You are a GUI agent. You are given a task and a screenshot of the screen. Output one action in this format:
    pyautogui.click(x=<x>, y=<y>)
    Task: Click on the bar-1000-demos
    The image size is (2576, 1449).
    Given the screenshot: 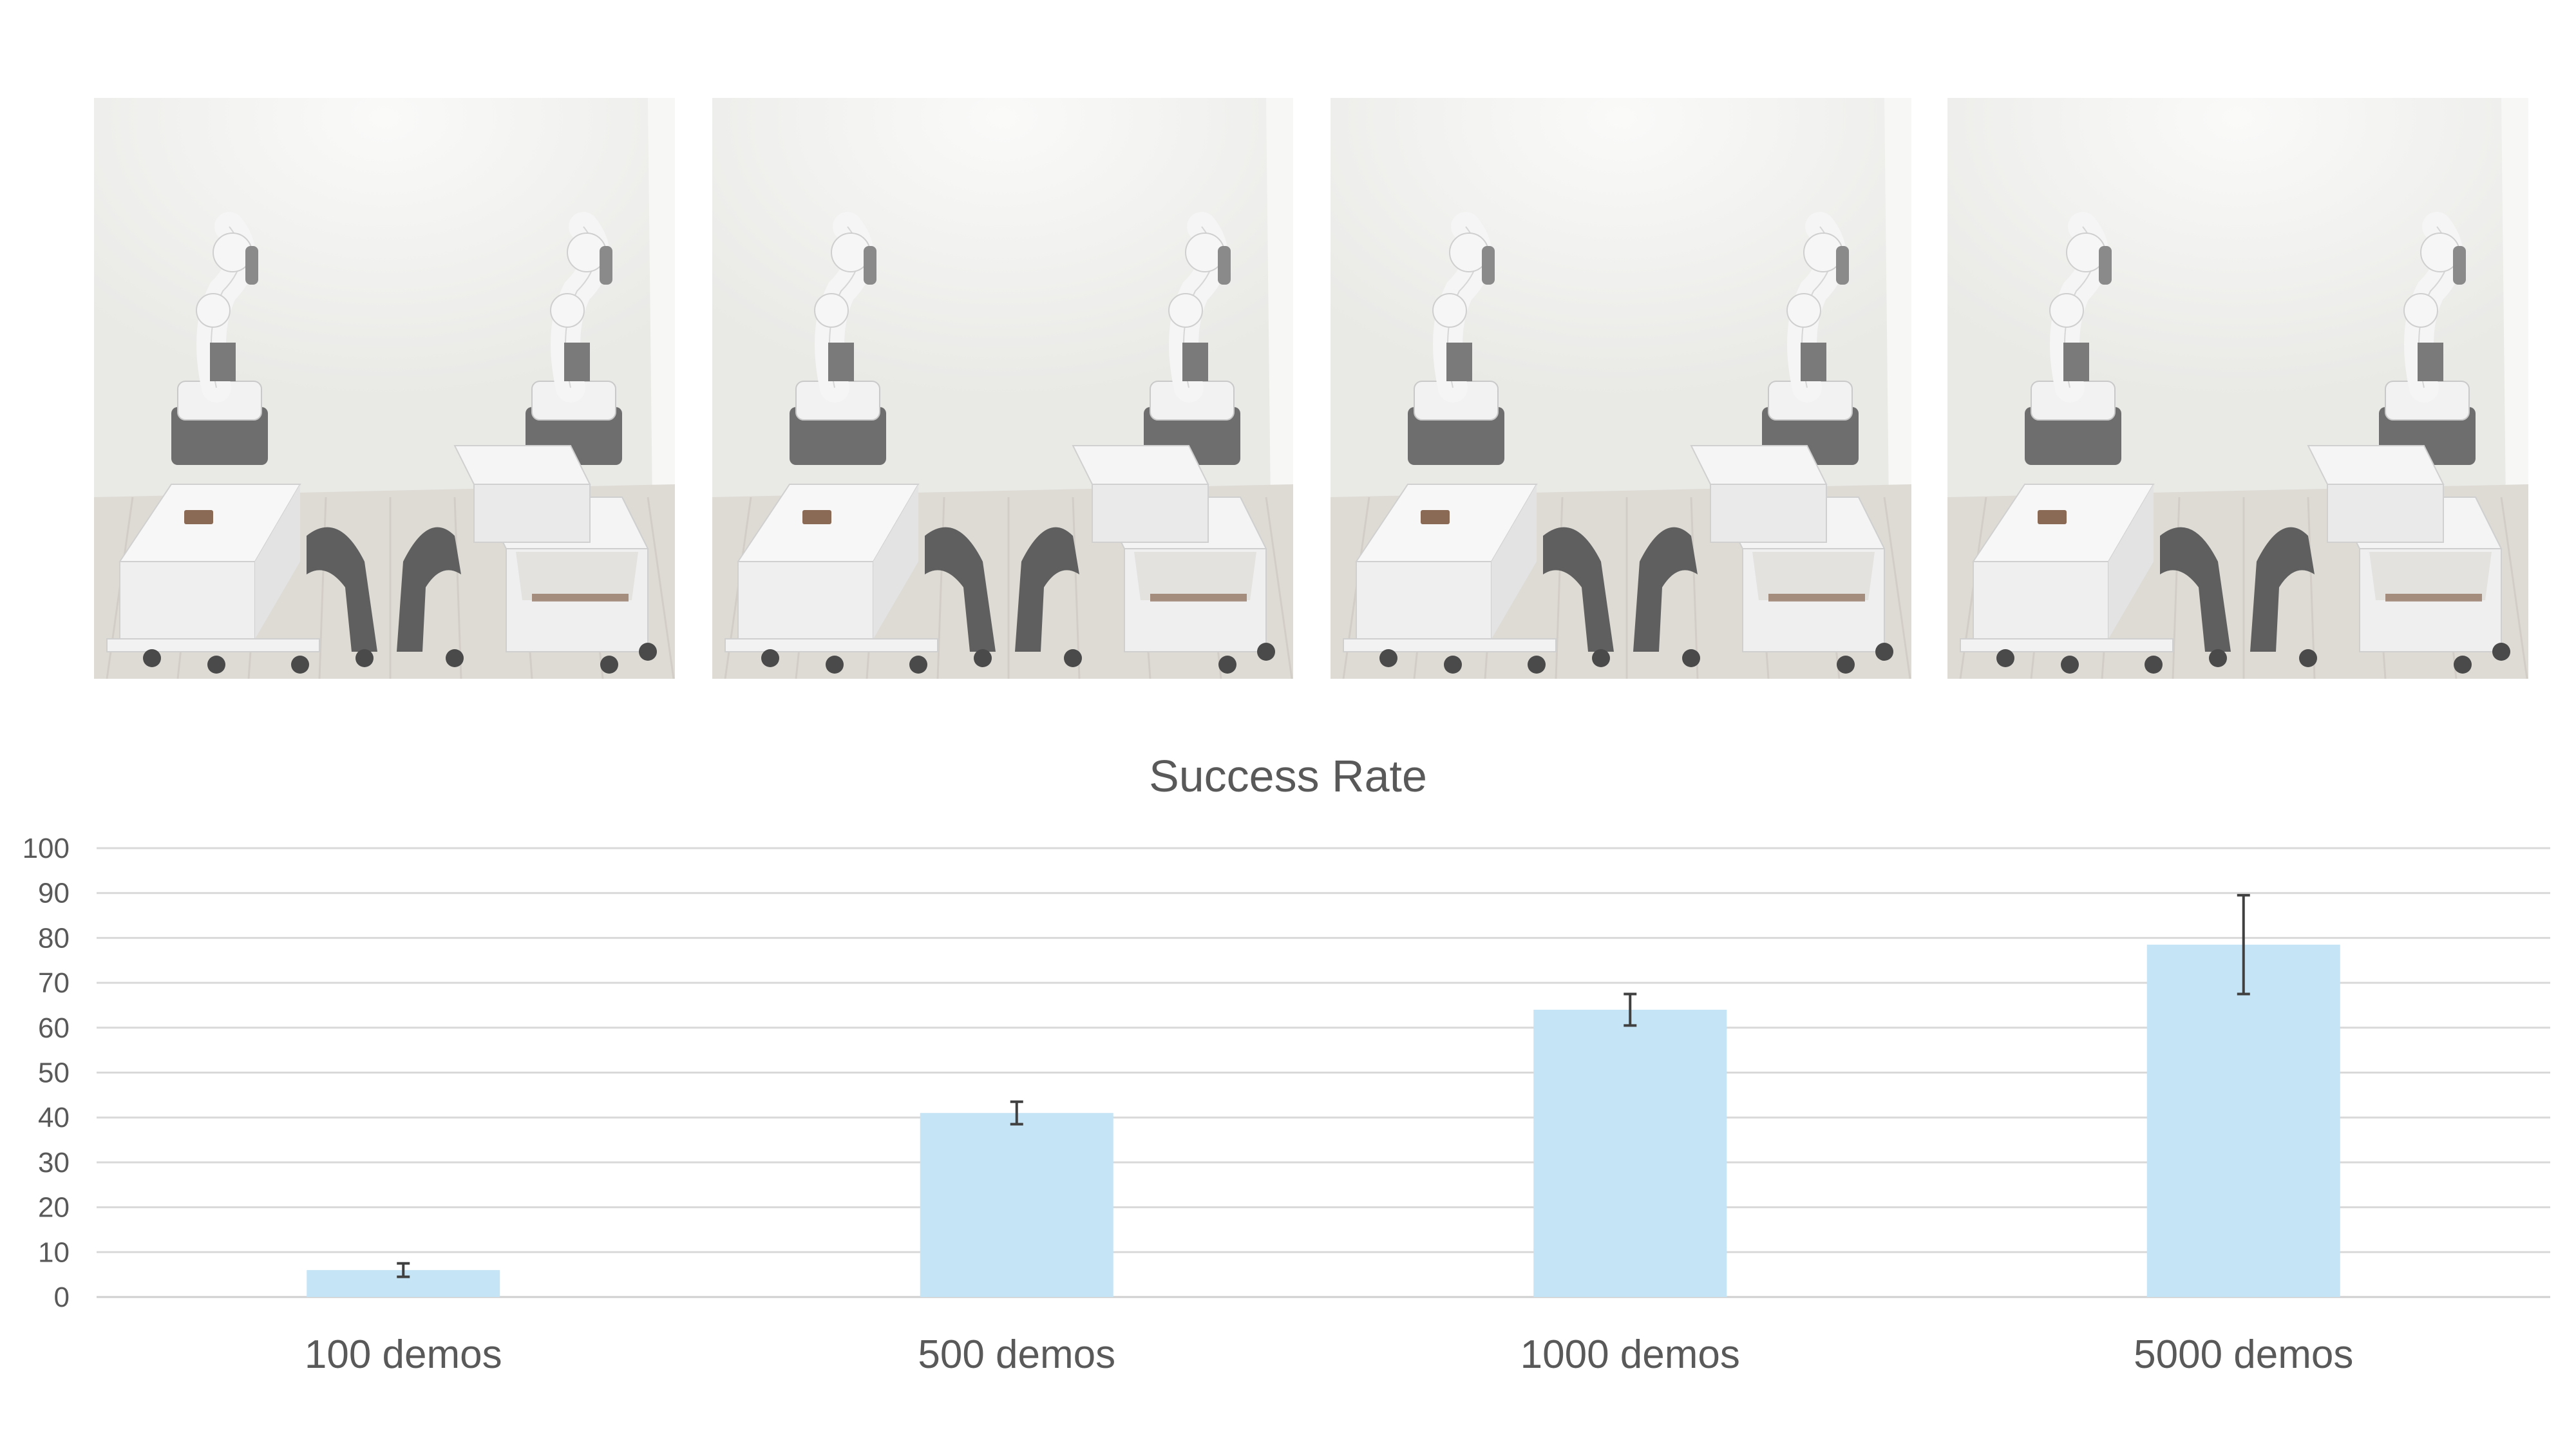 What is the action you would take?
    pyautogui.click(x=1630, y=1153)
    